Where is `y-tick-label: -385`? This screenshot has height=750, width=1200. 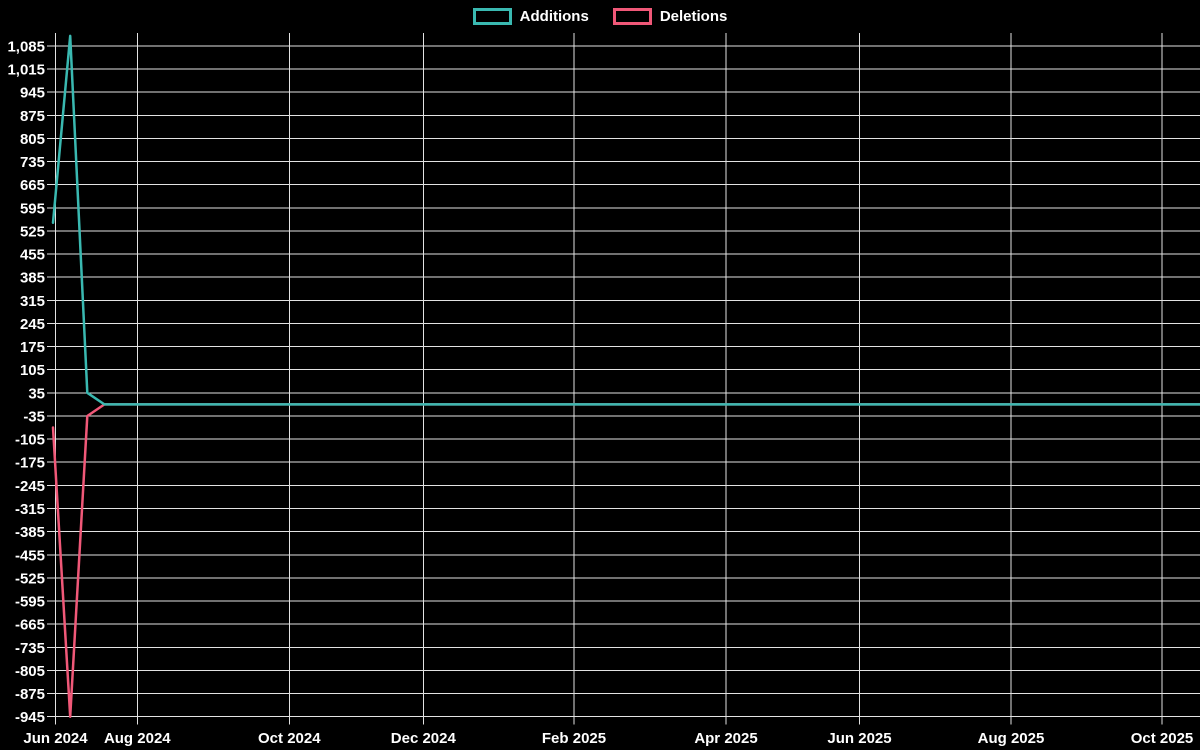 y-tick-label: -385 is located at coordinates (30, 532).